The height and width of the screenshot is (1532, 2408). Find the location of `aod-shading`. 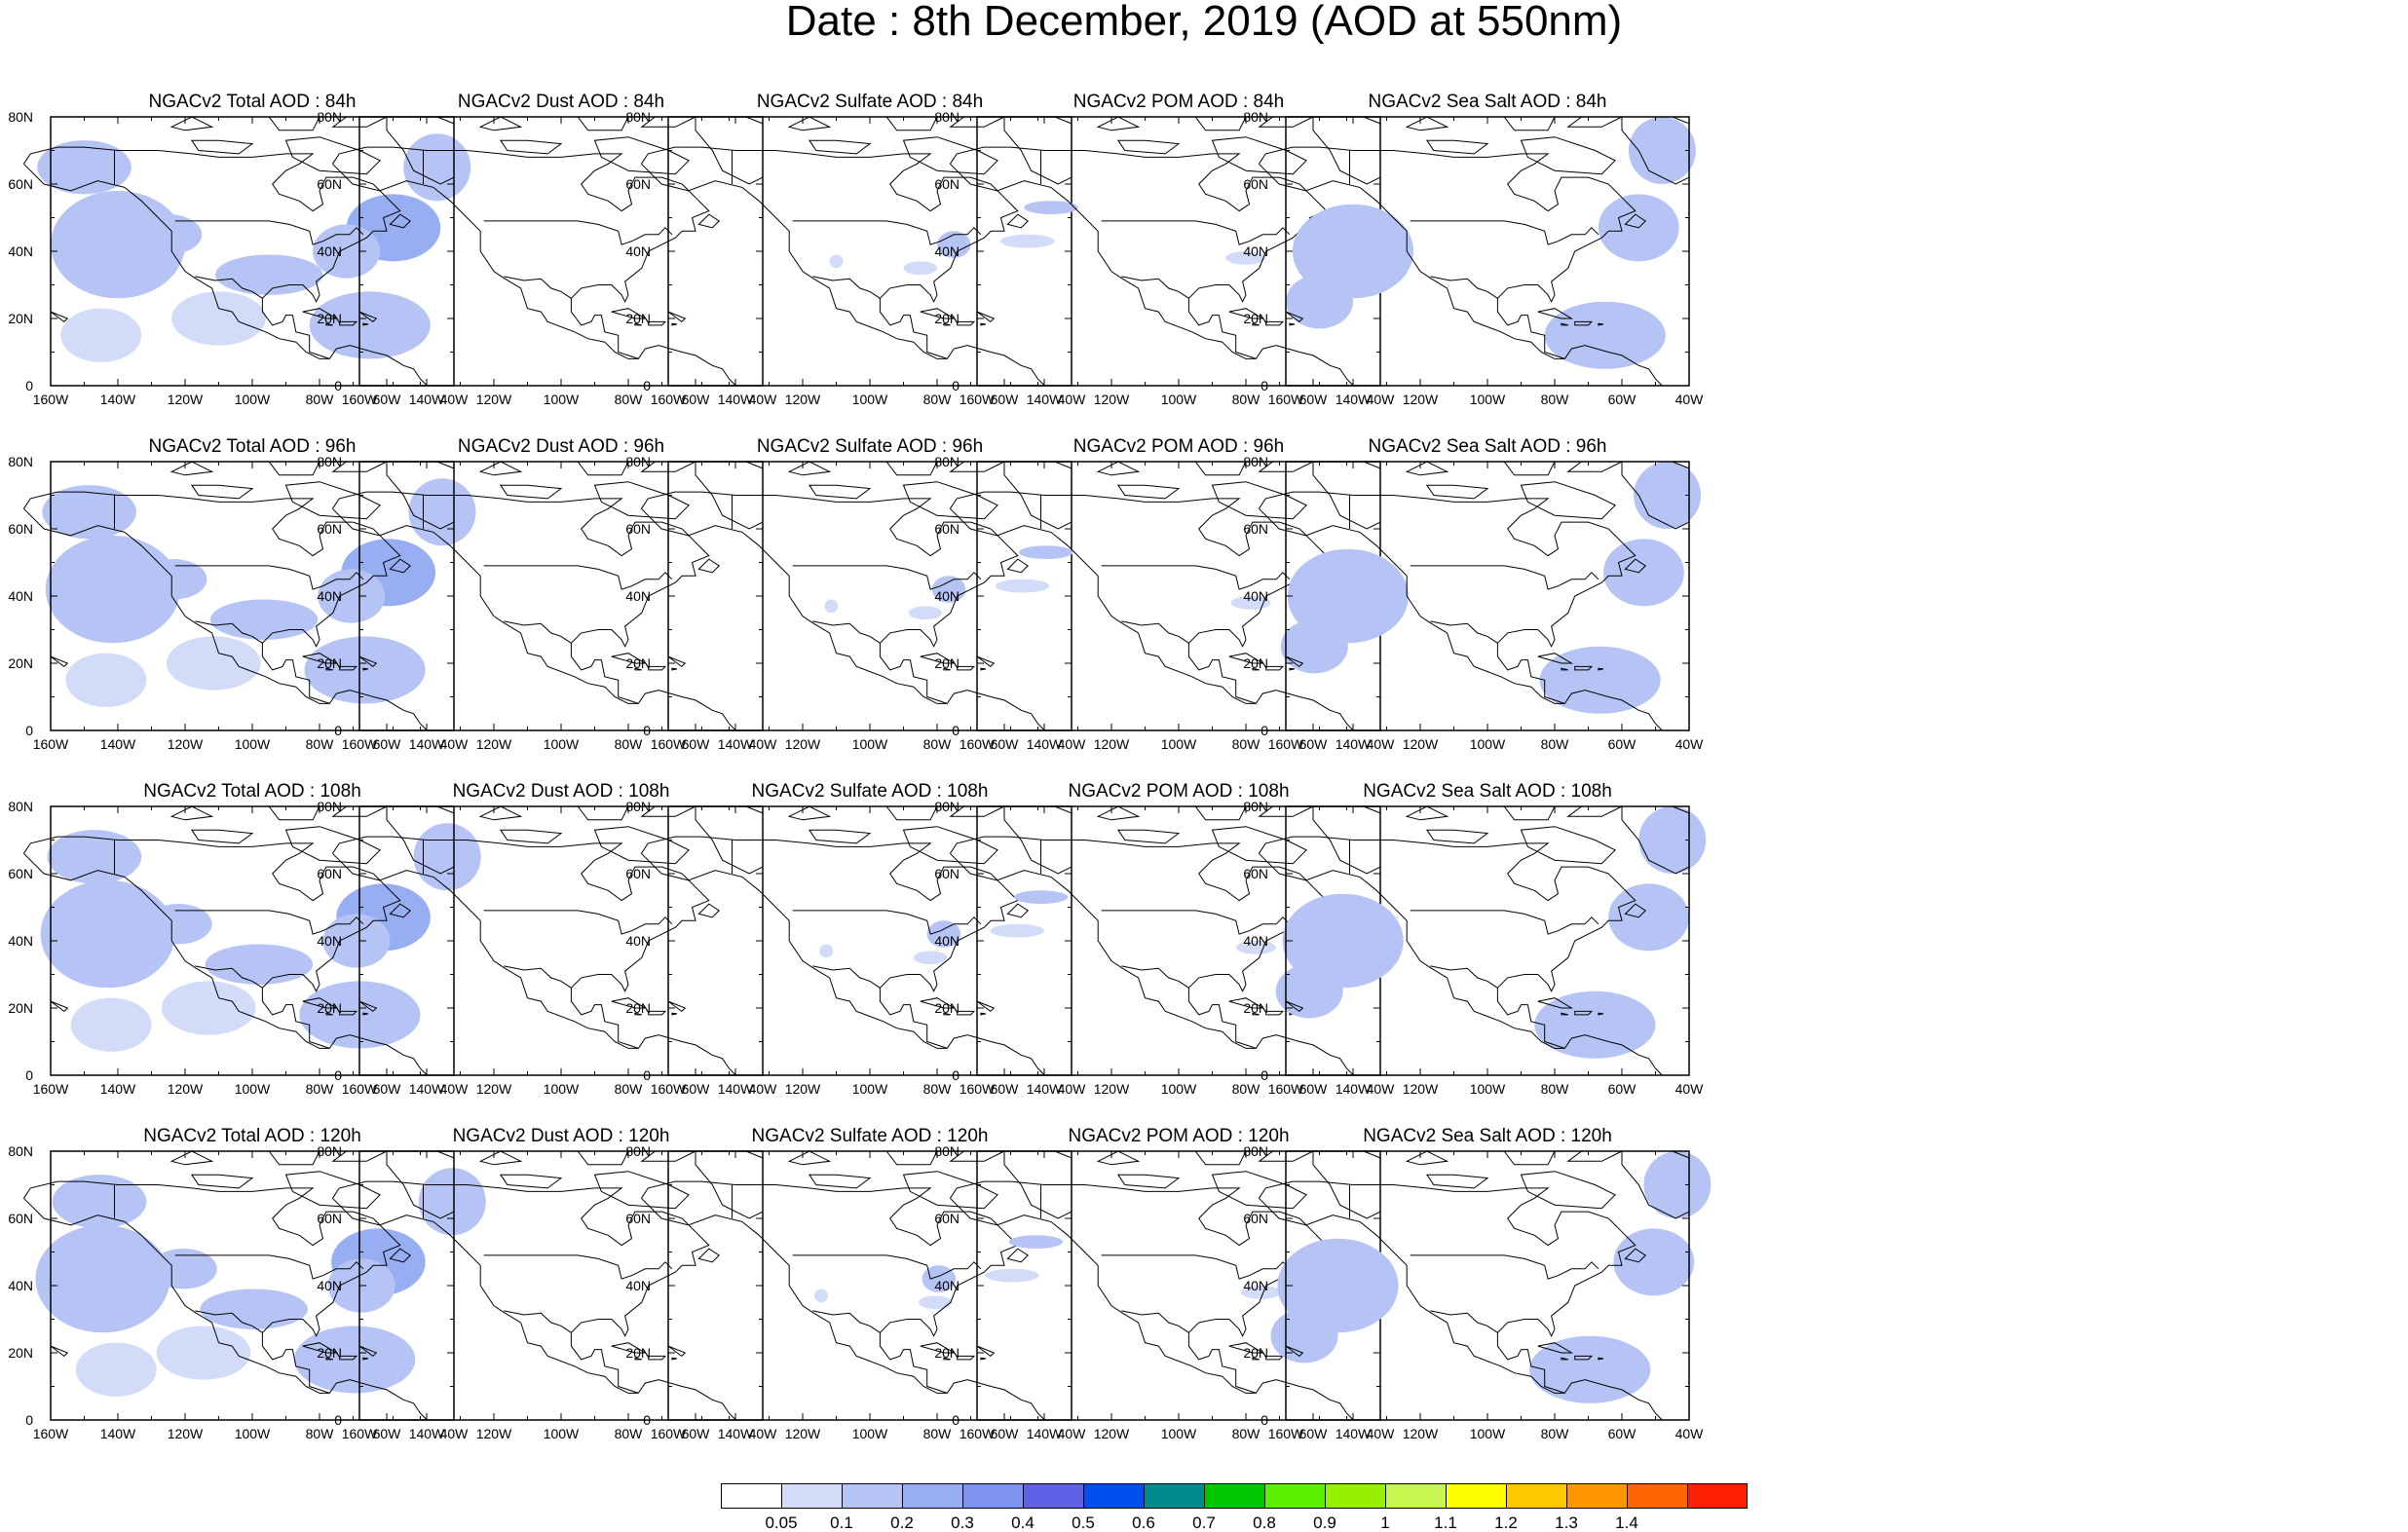

aod-shading is located at coordinates (890, 943).